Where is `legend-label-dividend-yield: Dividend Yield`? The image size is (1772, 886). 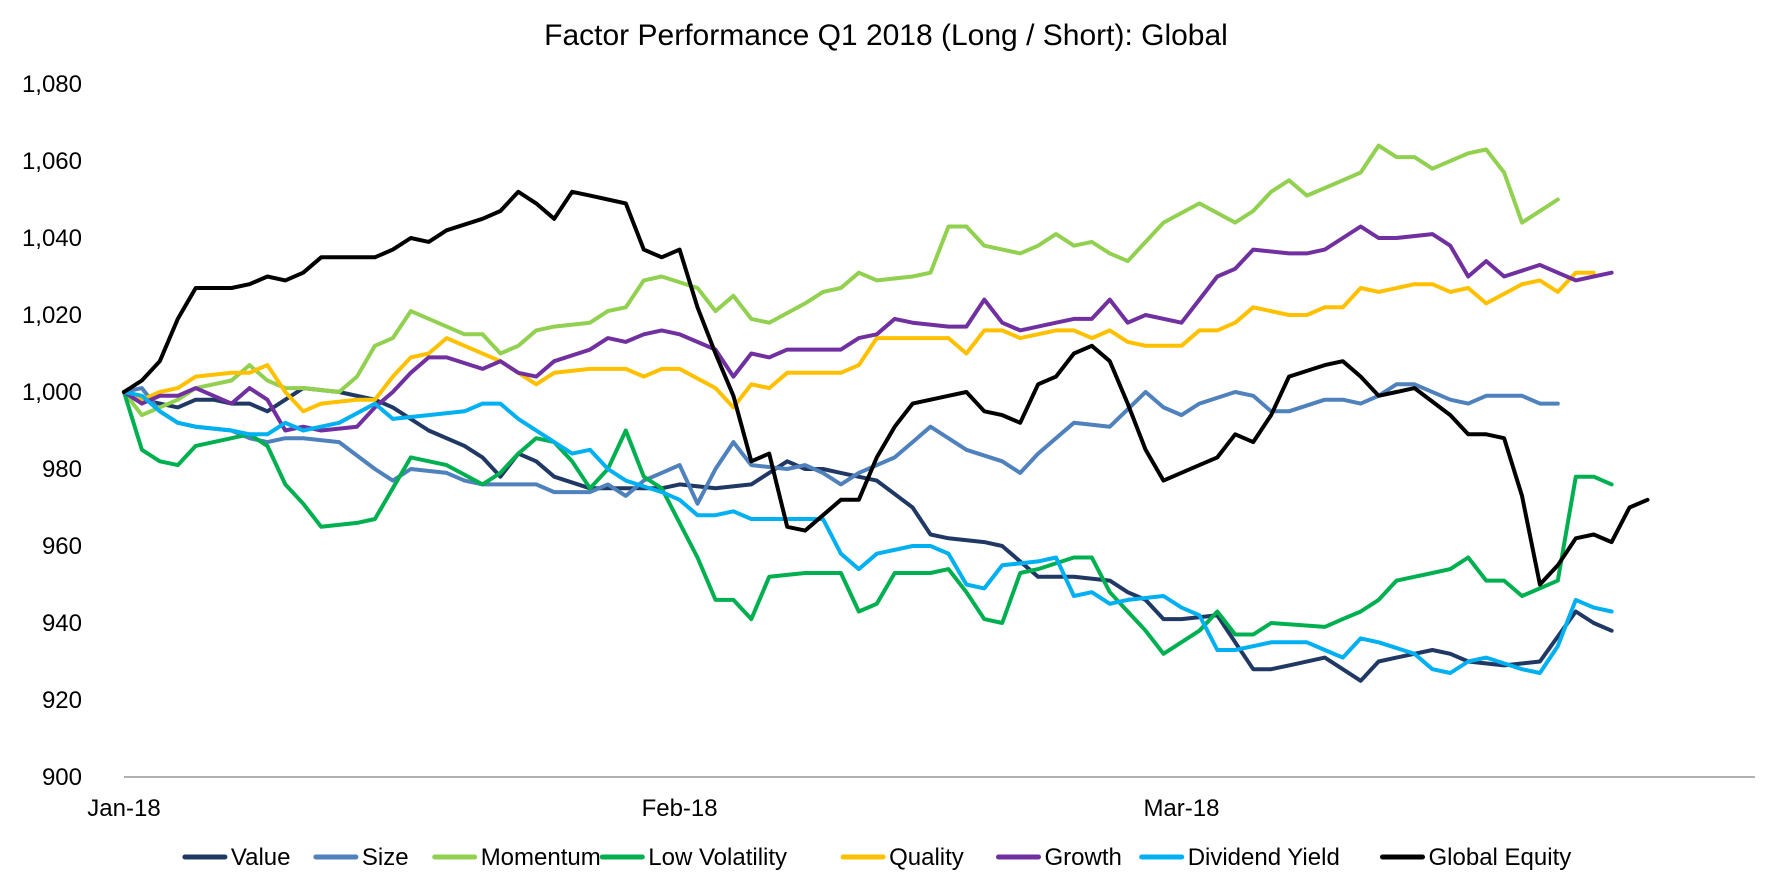 legend-label-dividend-yield: Dividend Yield is located at coordinates (1264, 857).